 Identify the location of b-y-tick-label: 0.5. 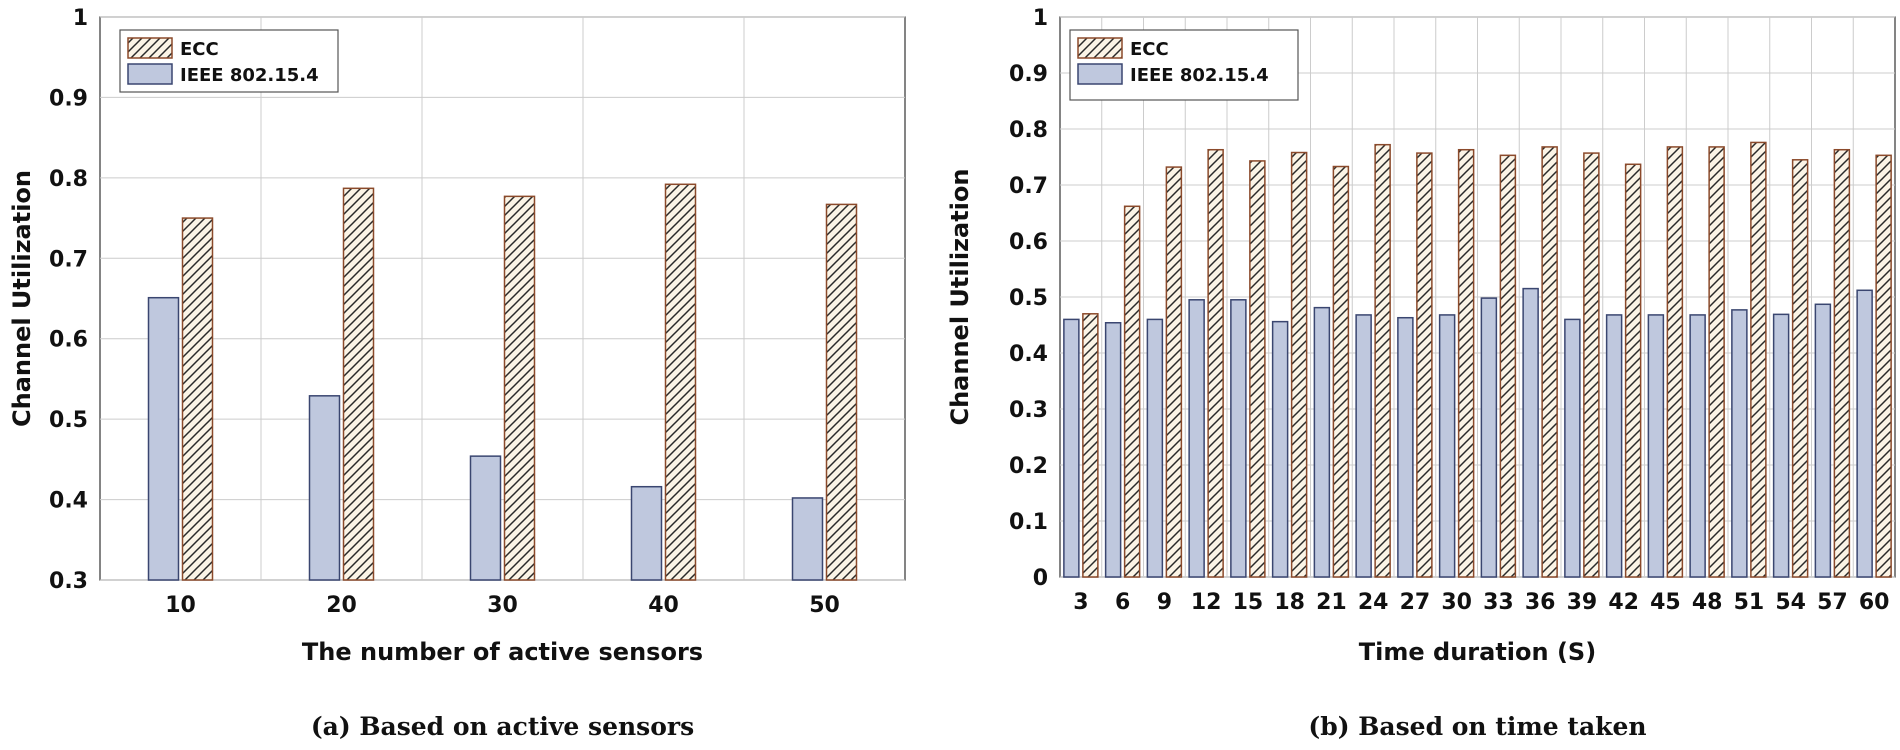
(1028, 298).